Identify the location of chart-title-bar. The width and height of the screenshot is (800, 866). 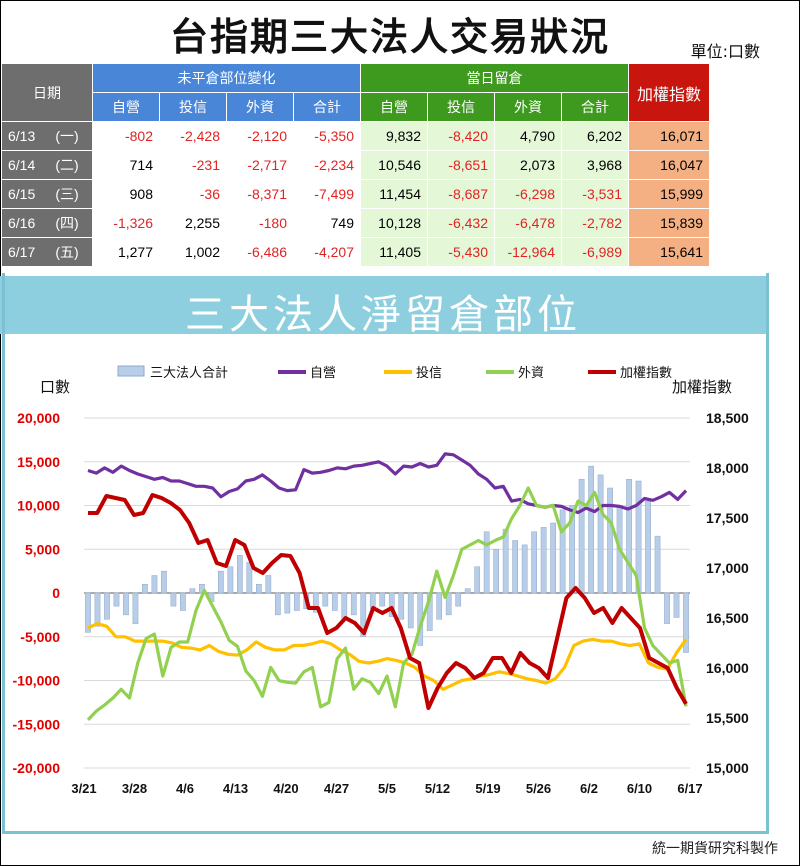
(383, 305).